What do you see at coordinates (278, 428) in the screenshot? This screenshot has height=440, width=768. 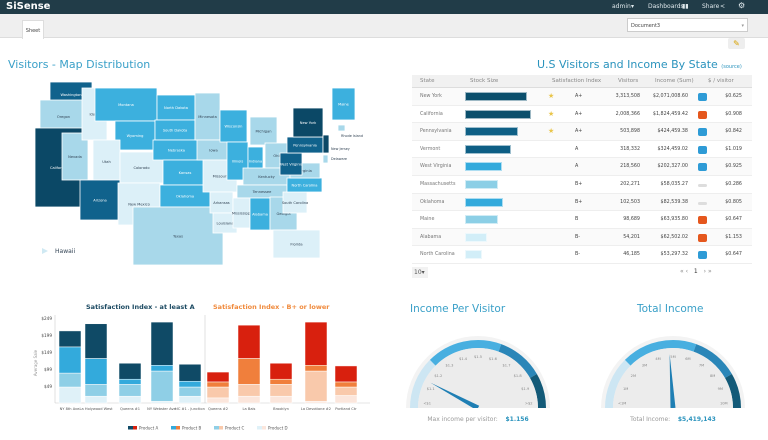 I see `legend-label: Product D` at bounding box center [278, 428].